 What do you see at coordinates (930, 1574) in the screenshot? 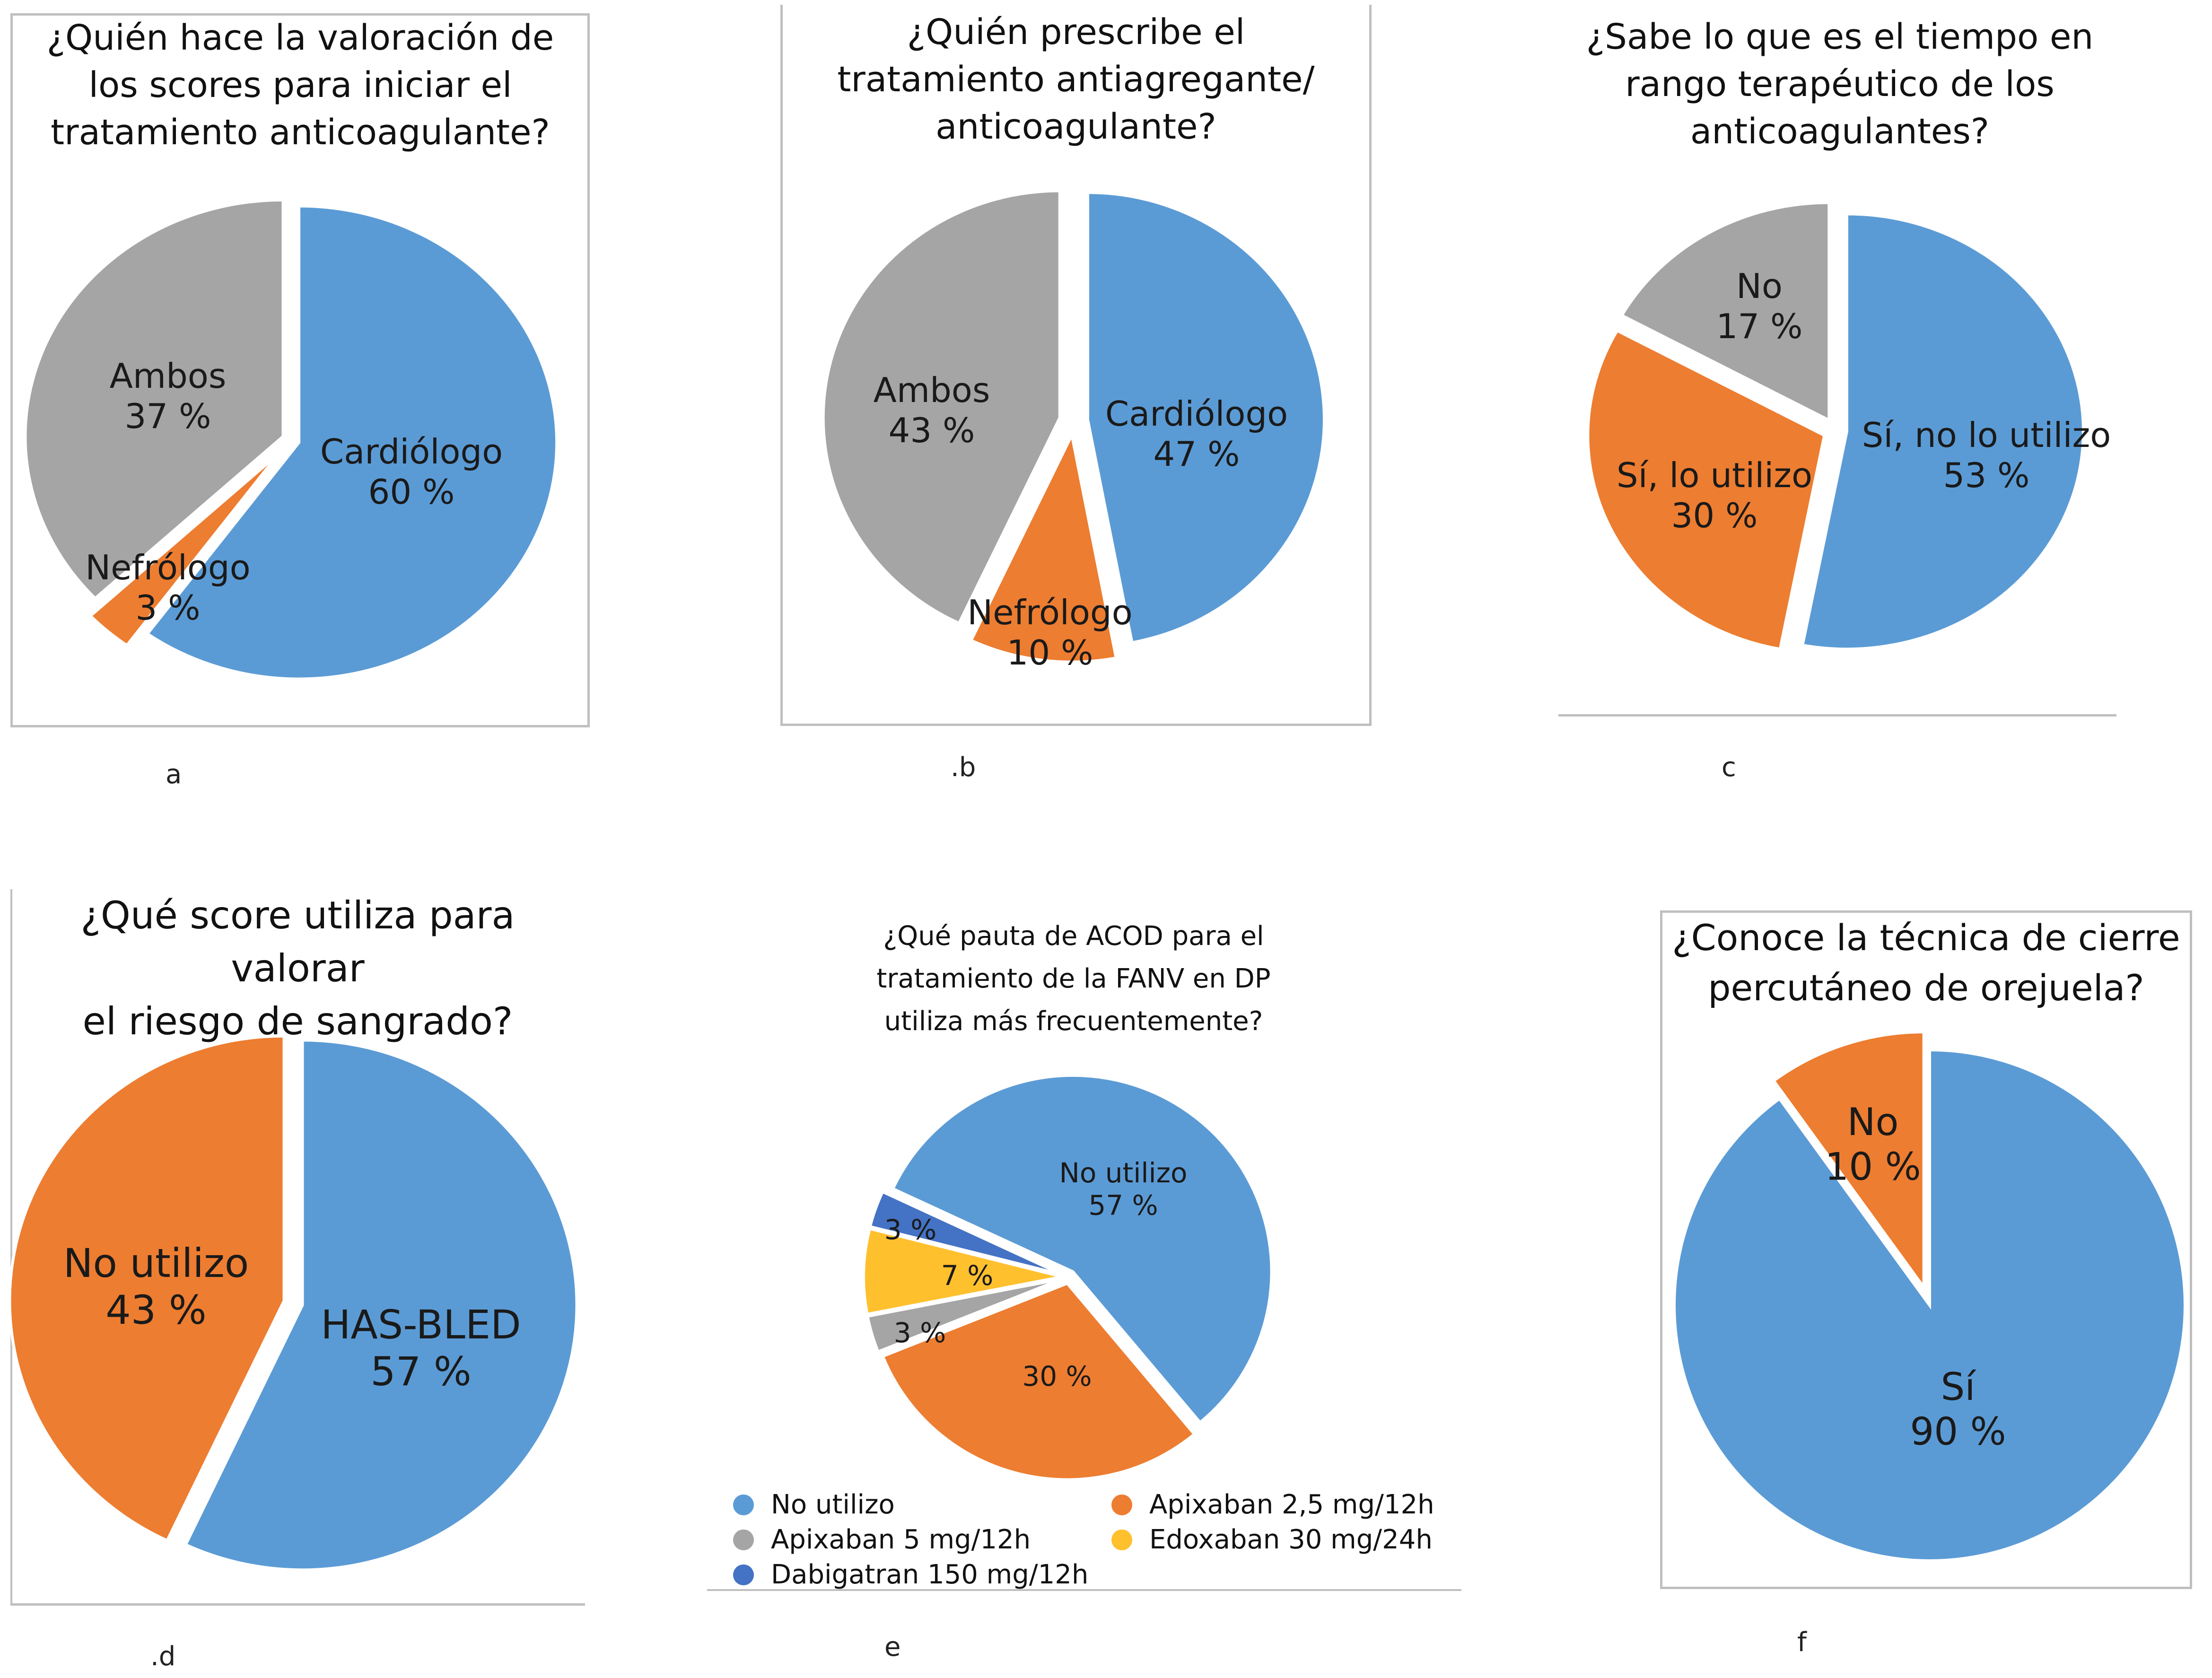
I see `legend-label: Dabigatran 150 mg/12h` at bounding box center [930, 1574].